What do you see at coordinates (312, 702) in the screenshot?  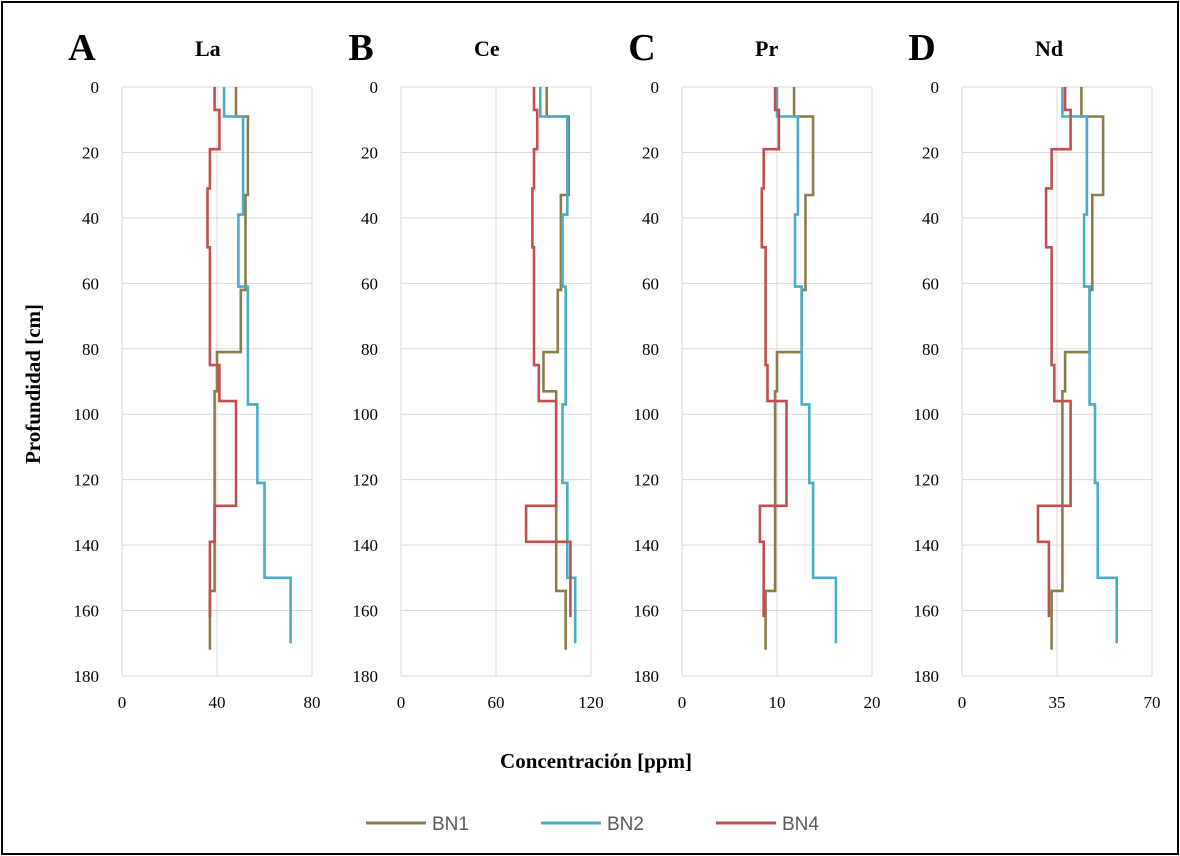 I see `x-tick-label: 80` at bounding box center [312, 702].